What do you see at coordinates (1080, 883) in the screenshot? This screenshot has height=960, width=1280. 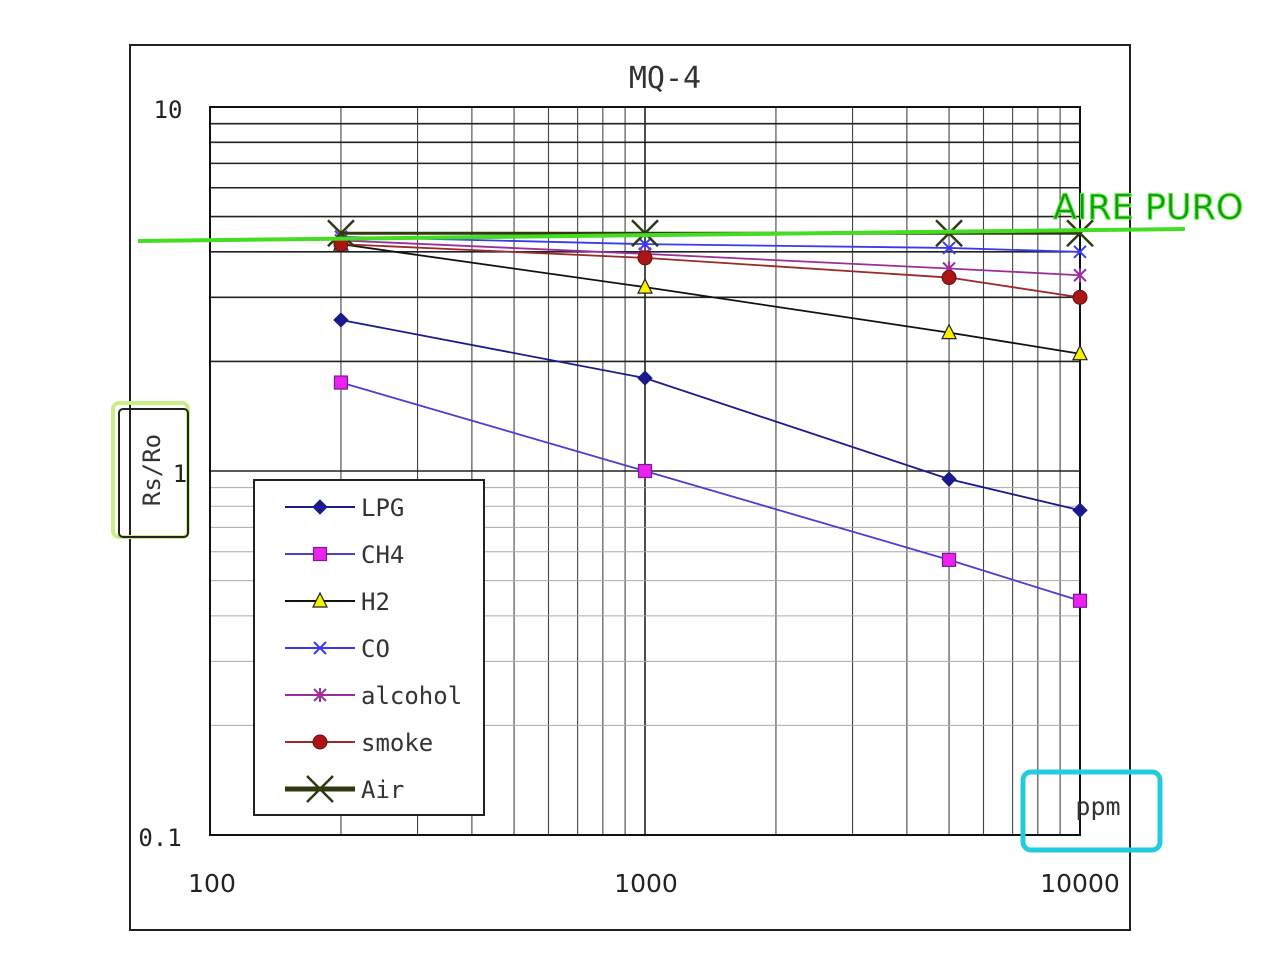 I see `x-tick-label: 10000` at bounding box center [1080, 883].